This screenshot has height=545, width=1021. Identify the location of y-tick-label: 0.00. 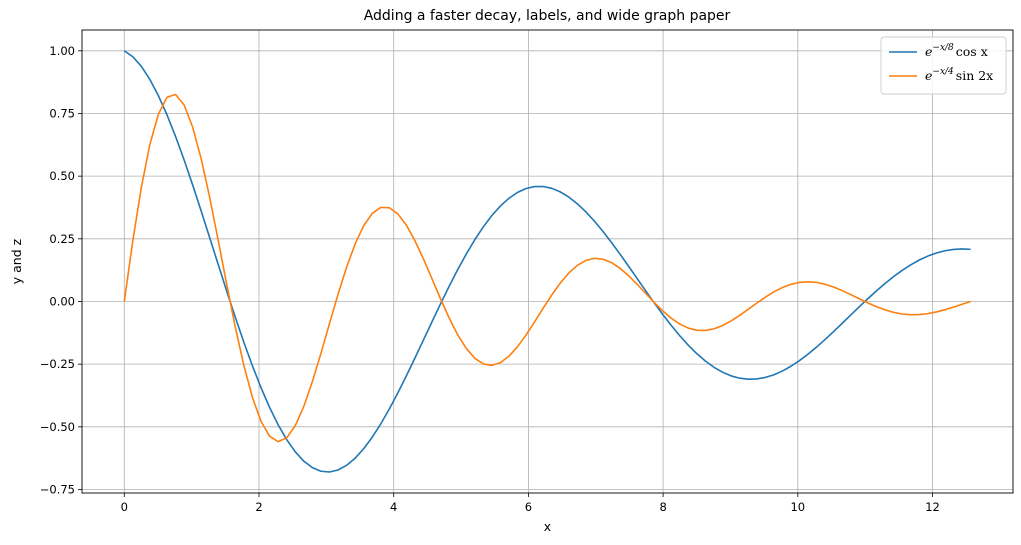
(62, 301).